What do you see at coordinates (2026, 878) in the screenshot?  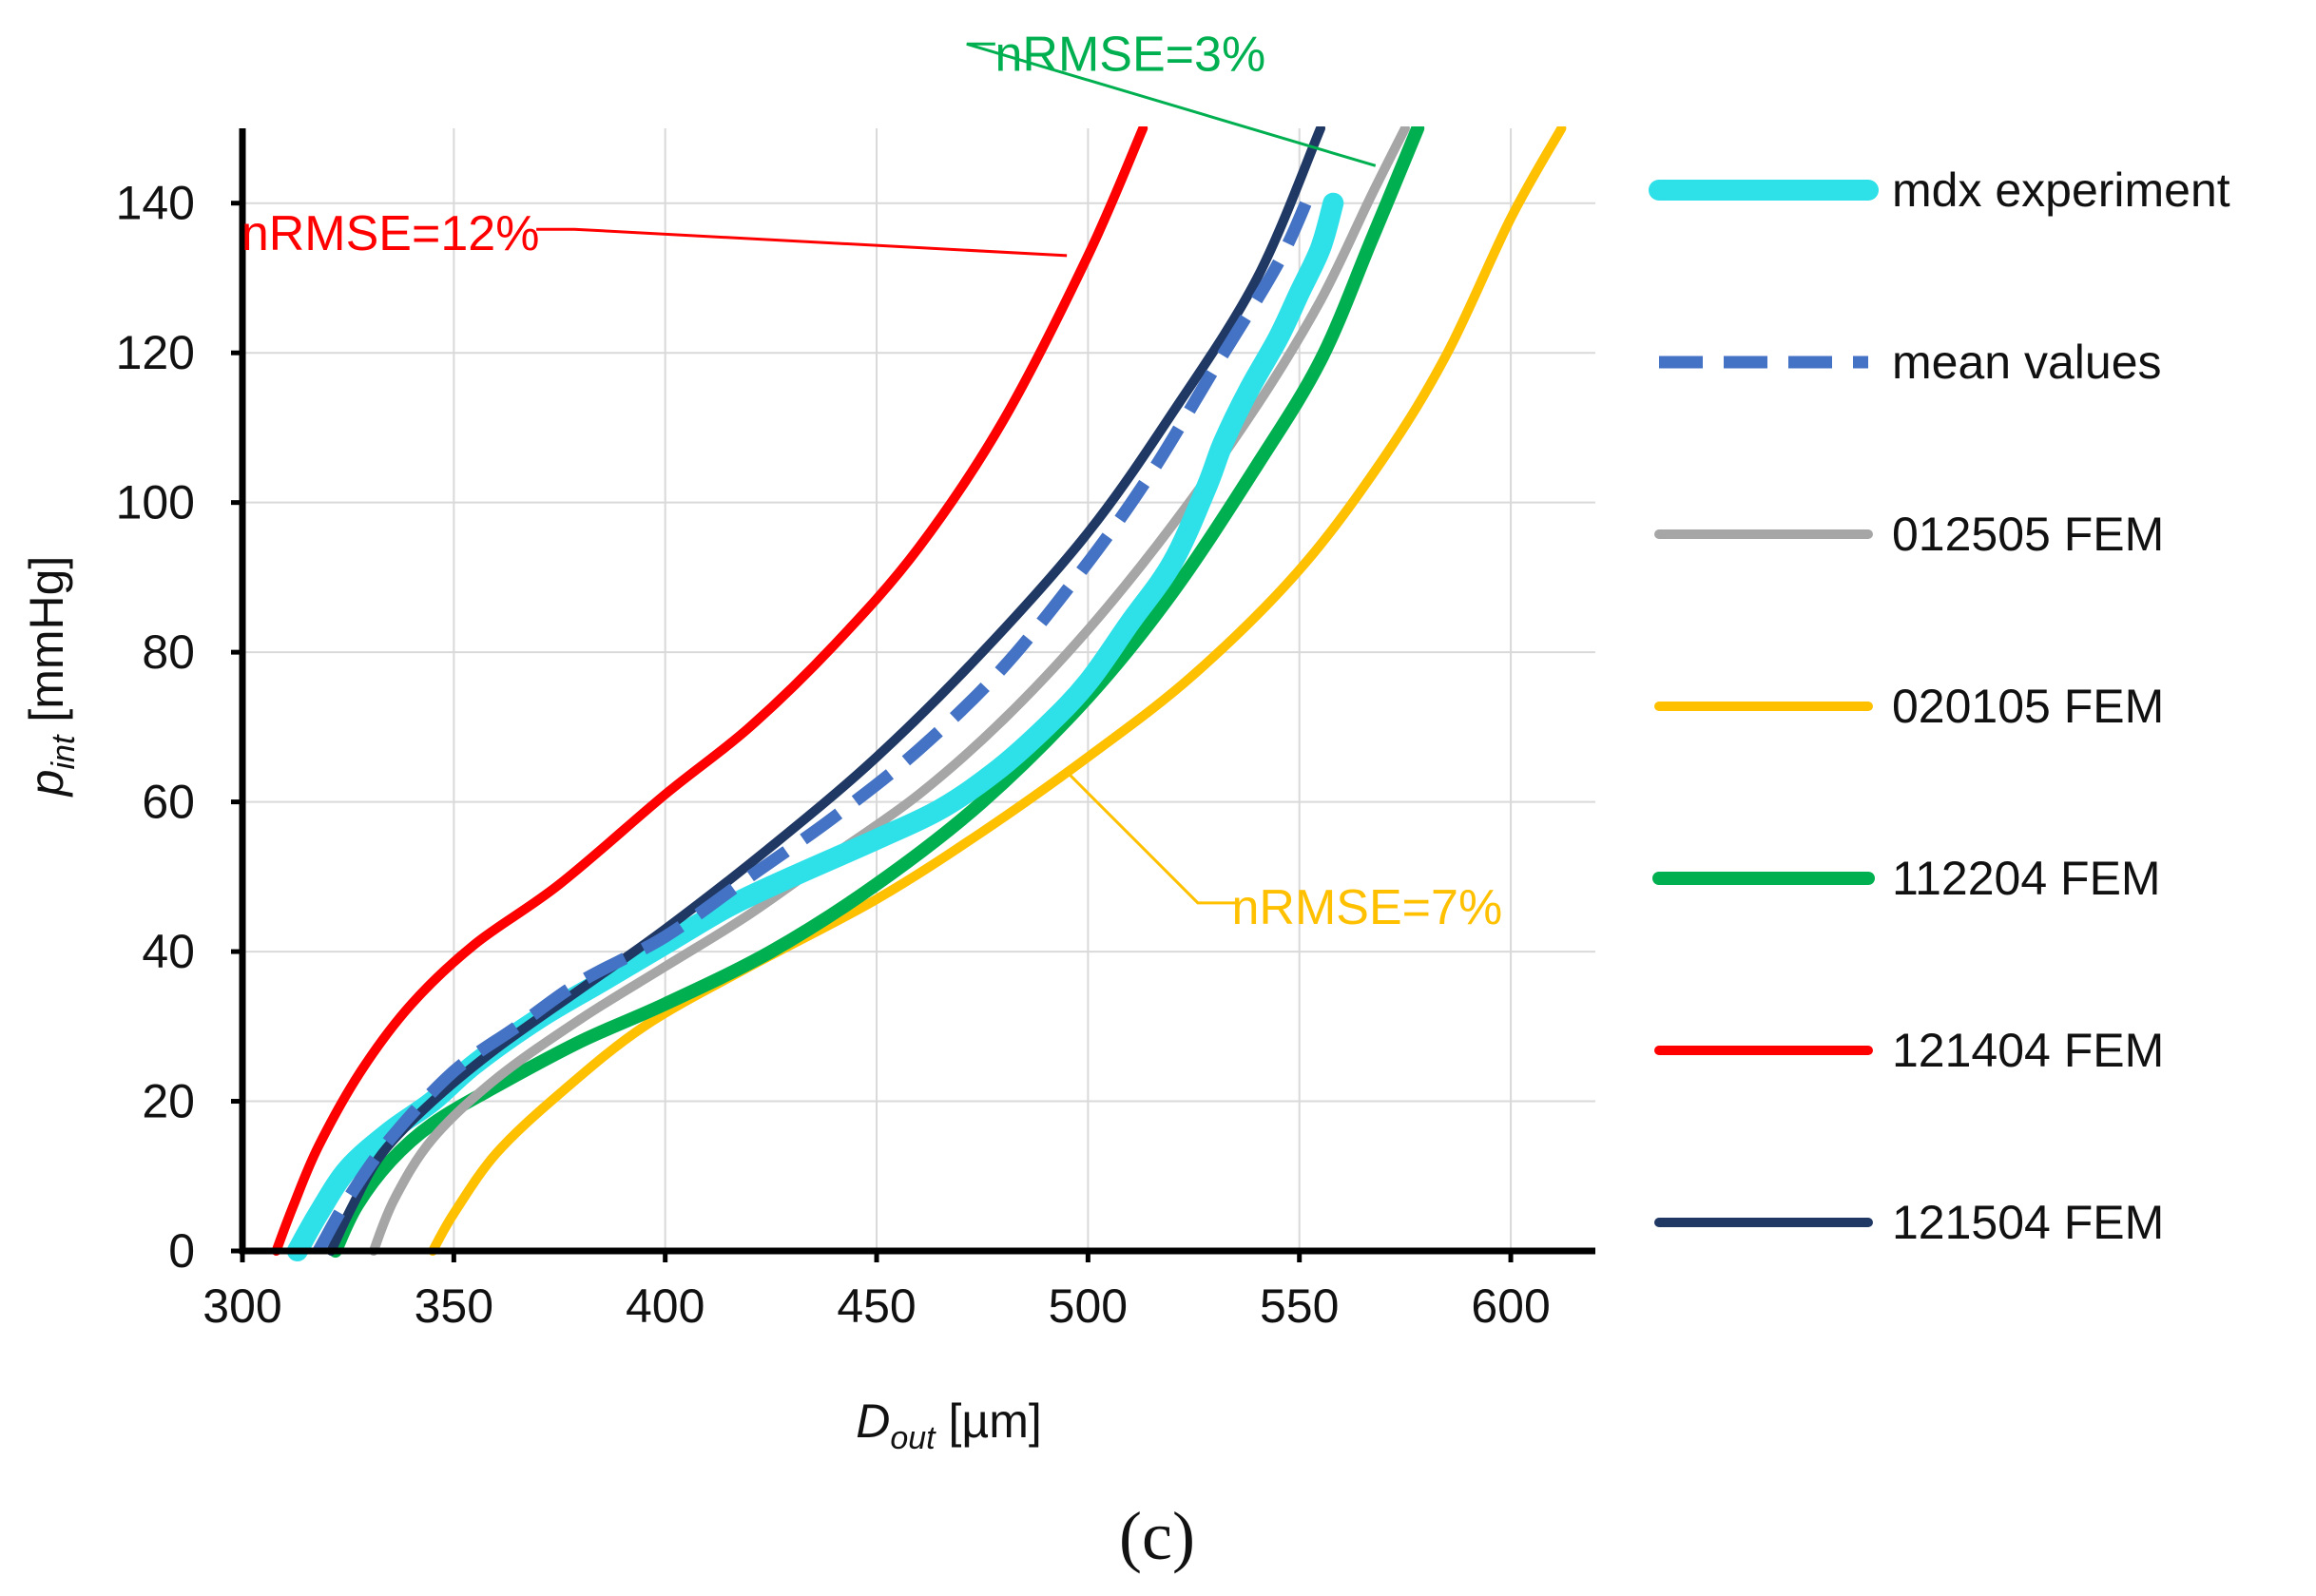 I see `legend-label-112204-fem: 112204 FEM` at bounding box center [2026, 878].